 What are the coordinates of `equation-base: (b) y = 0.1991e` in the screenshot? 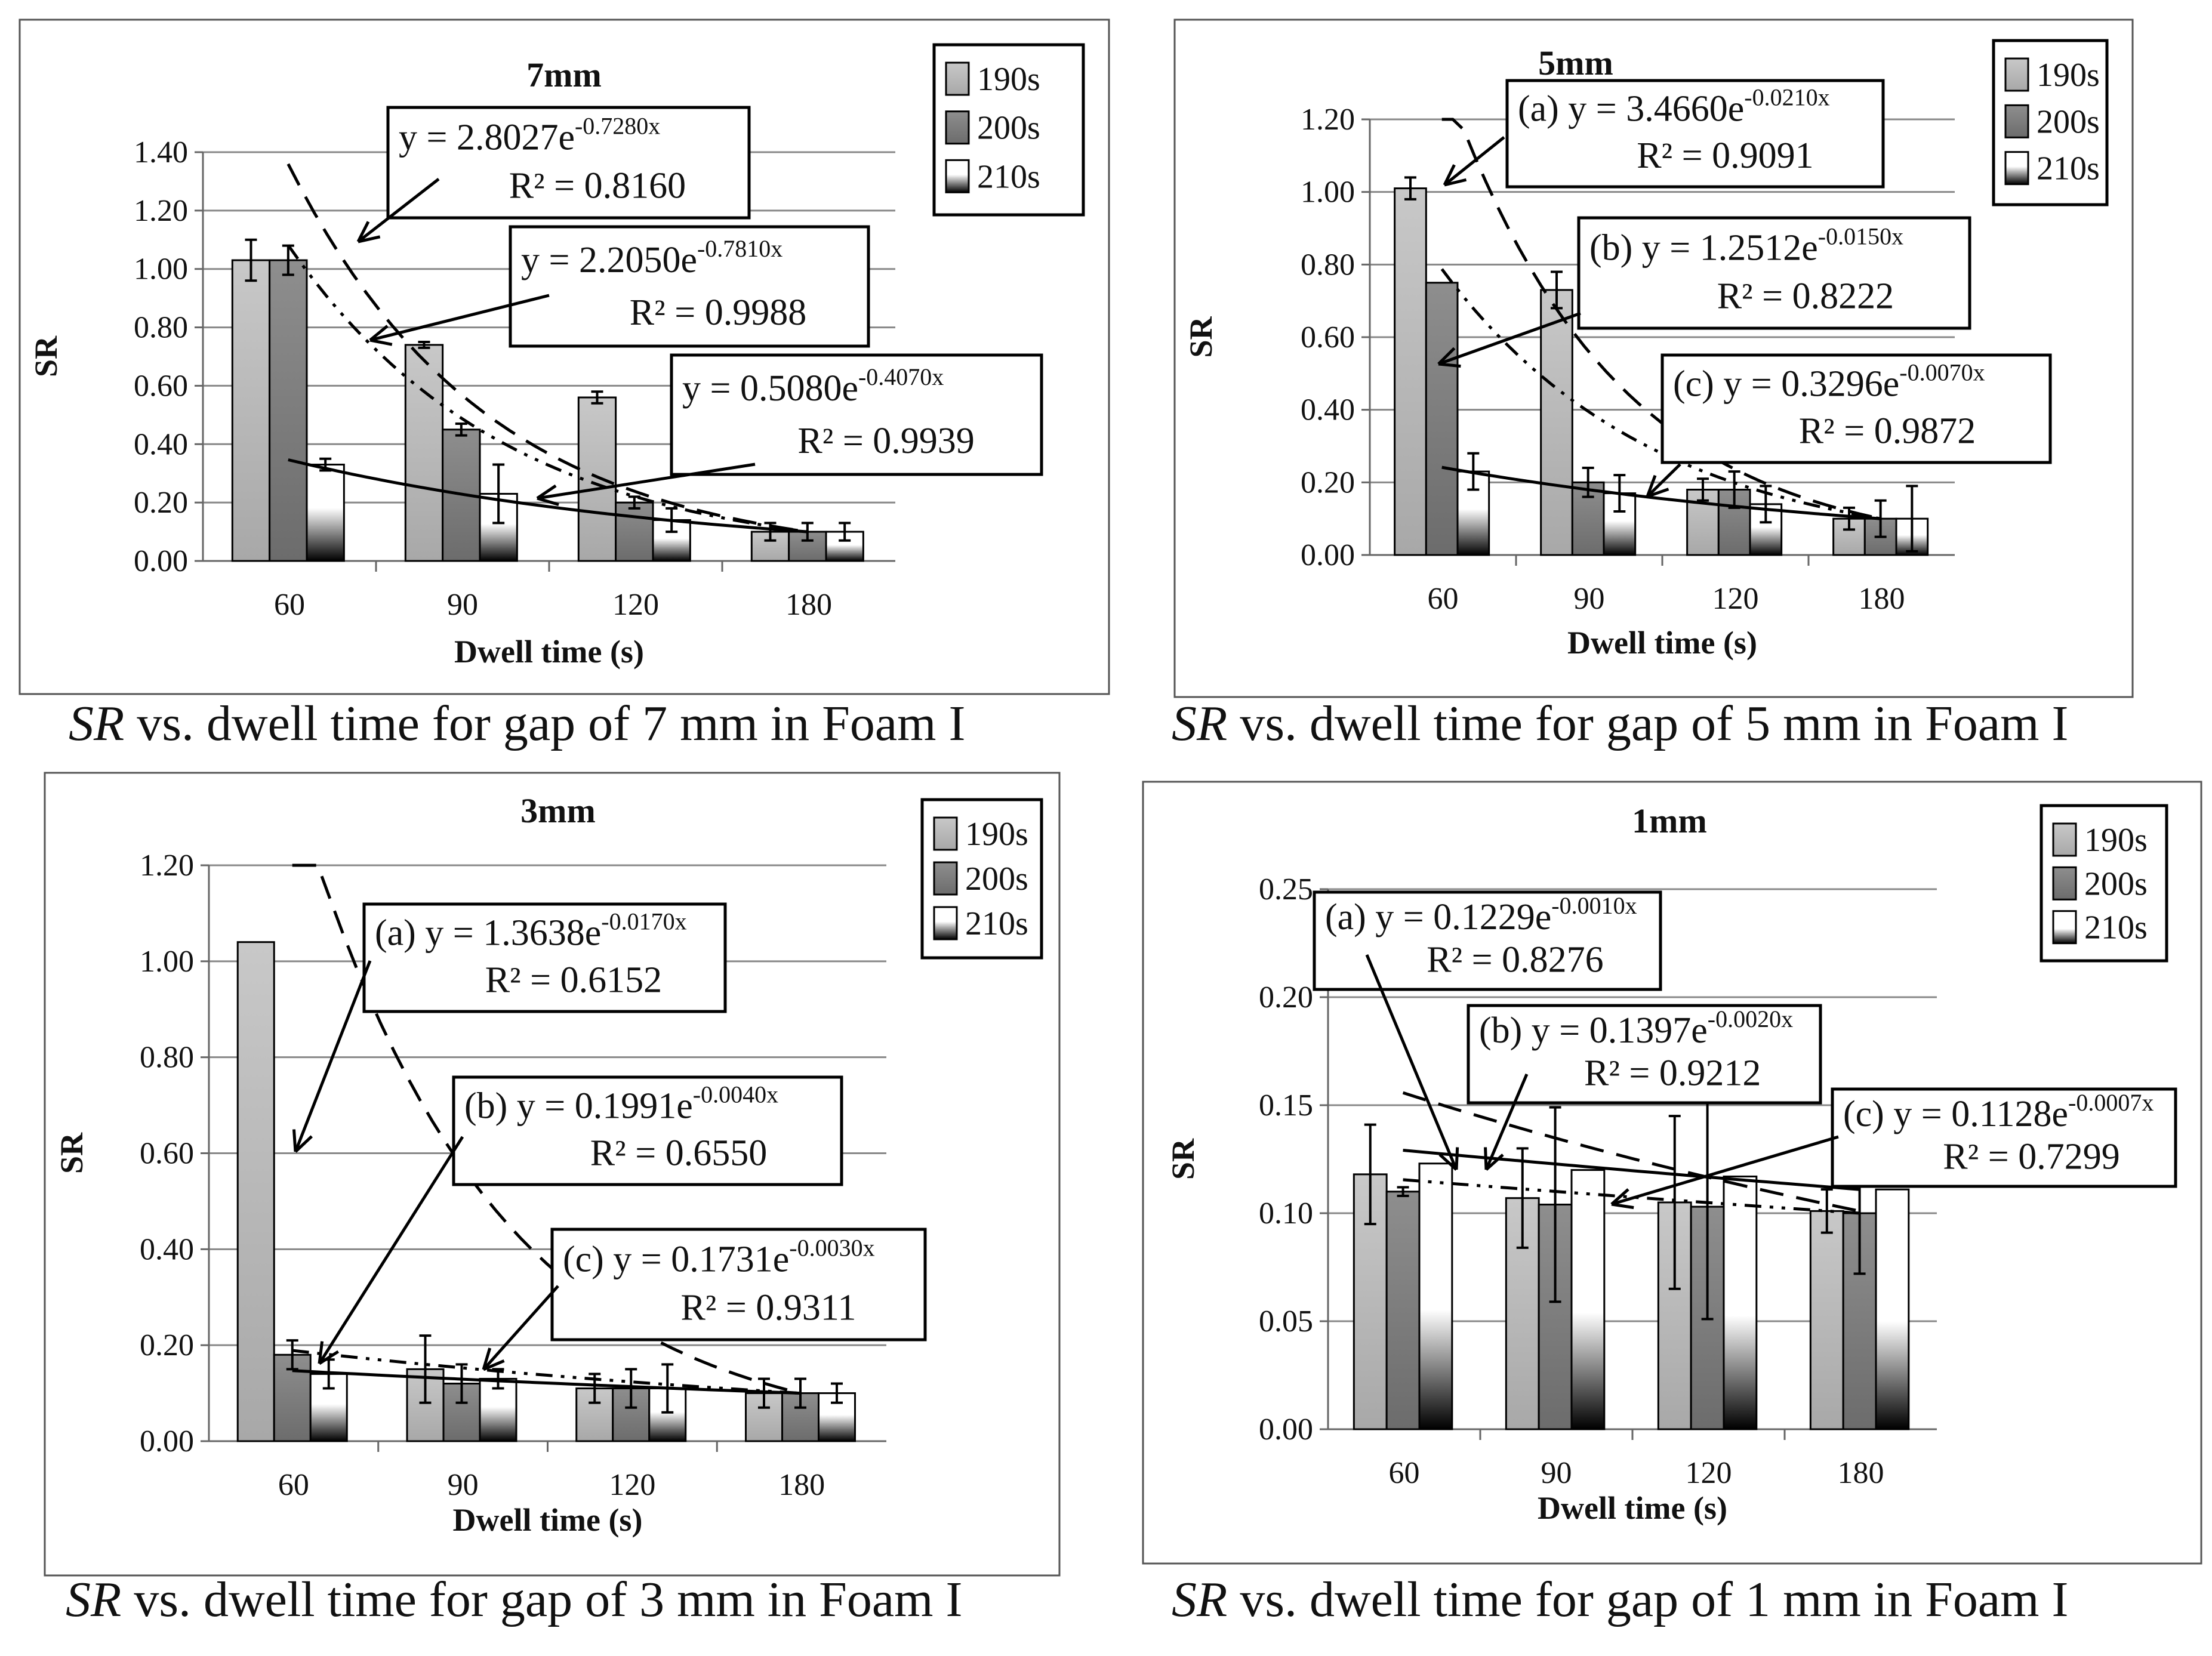 It's located at (578, 1106).